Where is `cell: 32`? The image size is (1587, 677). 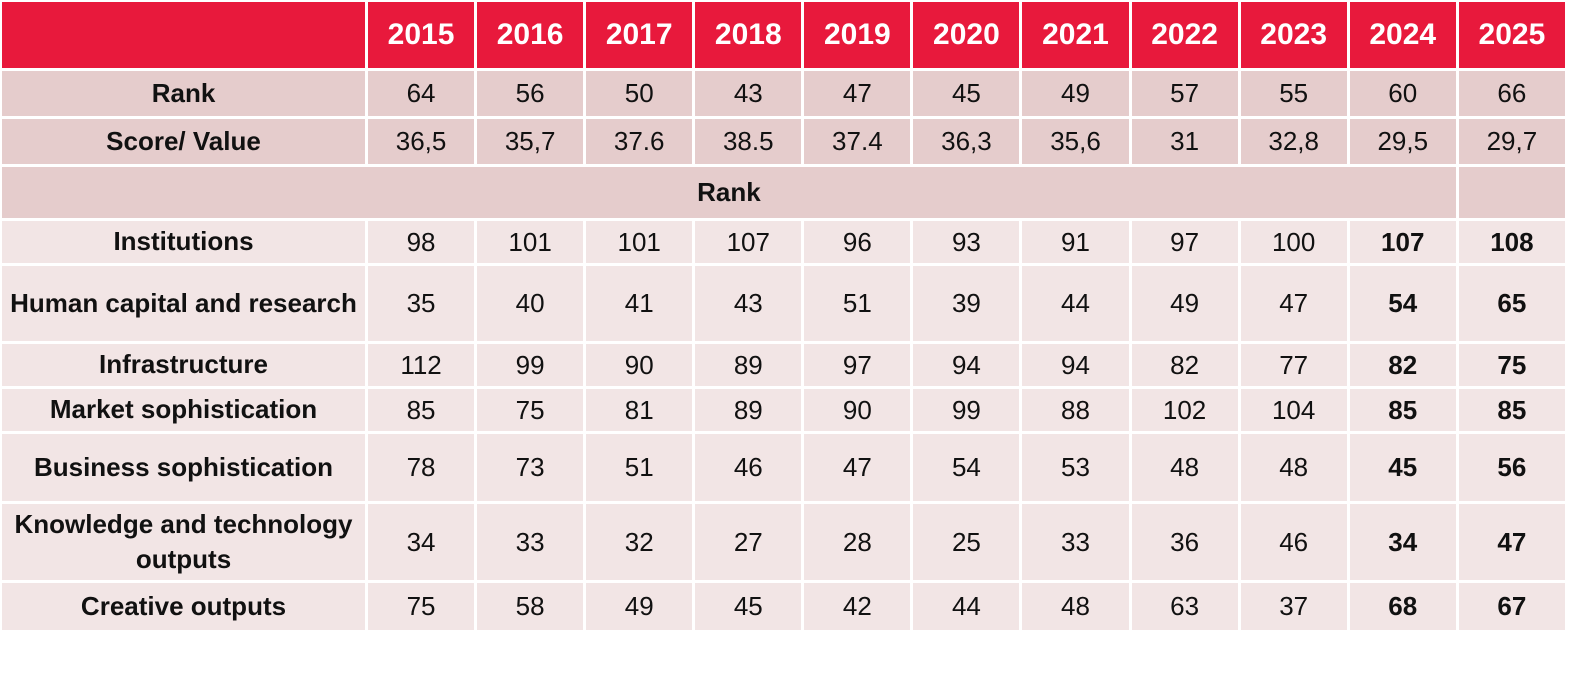 cell: 32 is located at coordinates (639, 542).